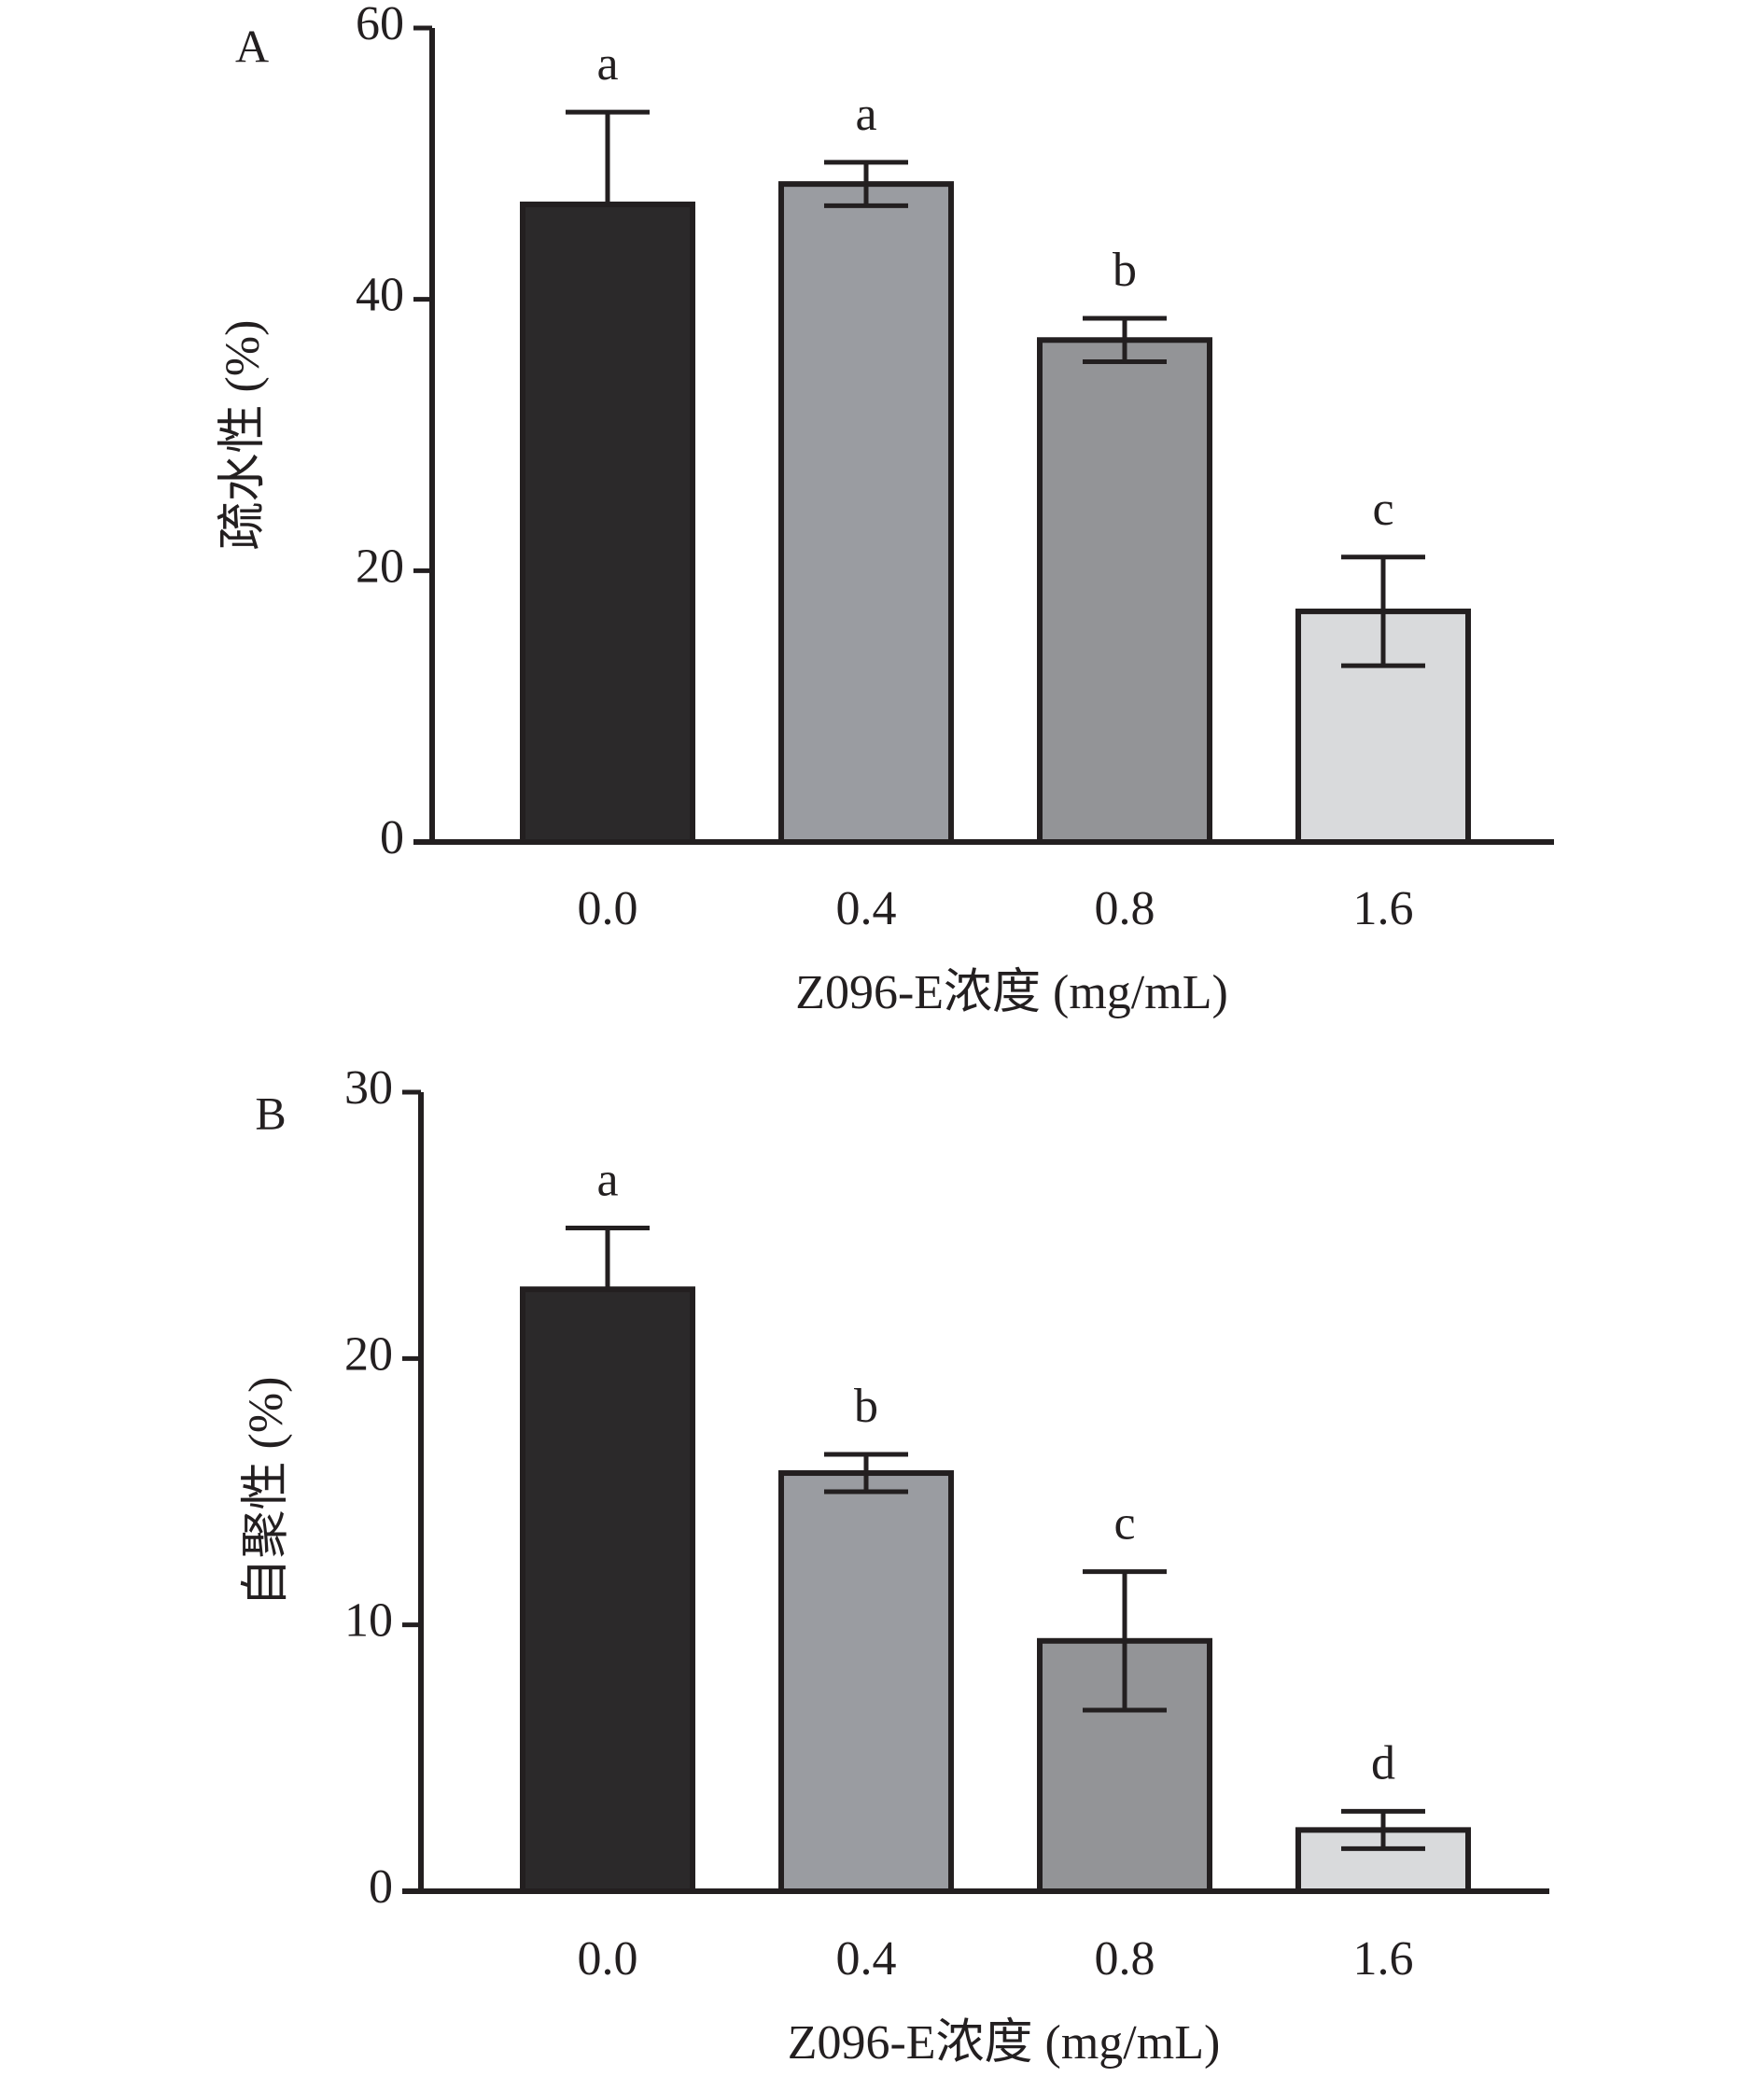 The width and height of the screenshot is (1764, 2077). What do you see at coordinates (866, 908) in the screenshot?
I see `panel-a-x-tick-label: 0.4` at bounding box center [866, 908].